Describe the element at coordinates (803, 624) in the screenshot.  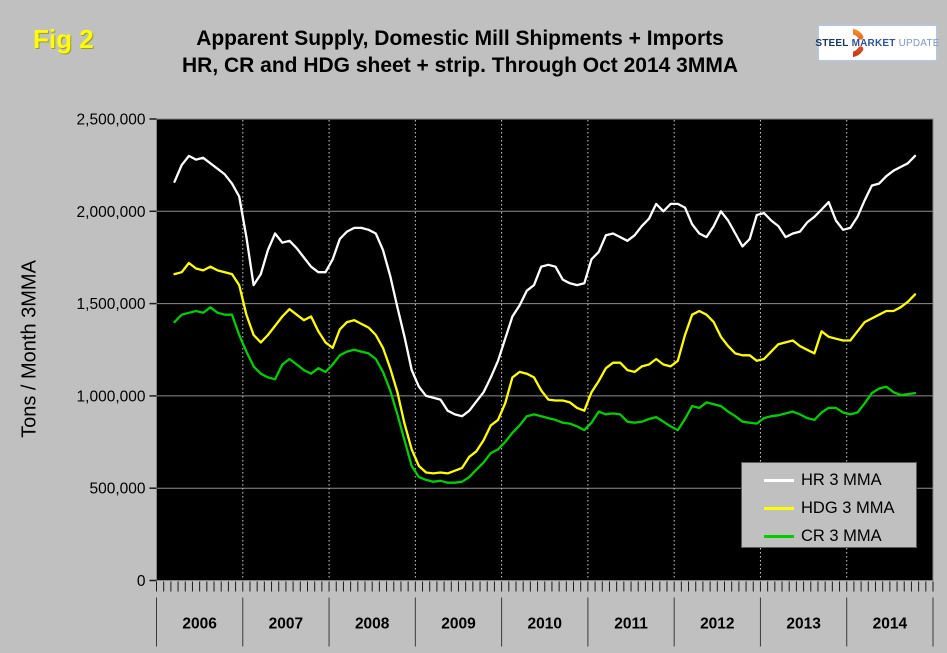
I see `x-year-label: 2013` at that location.